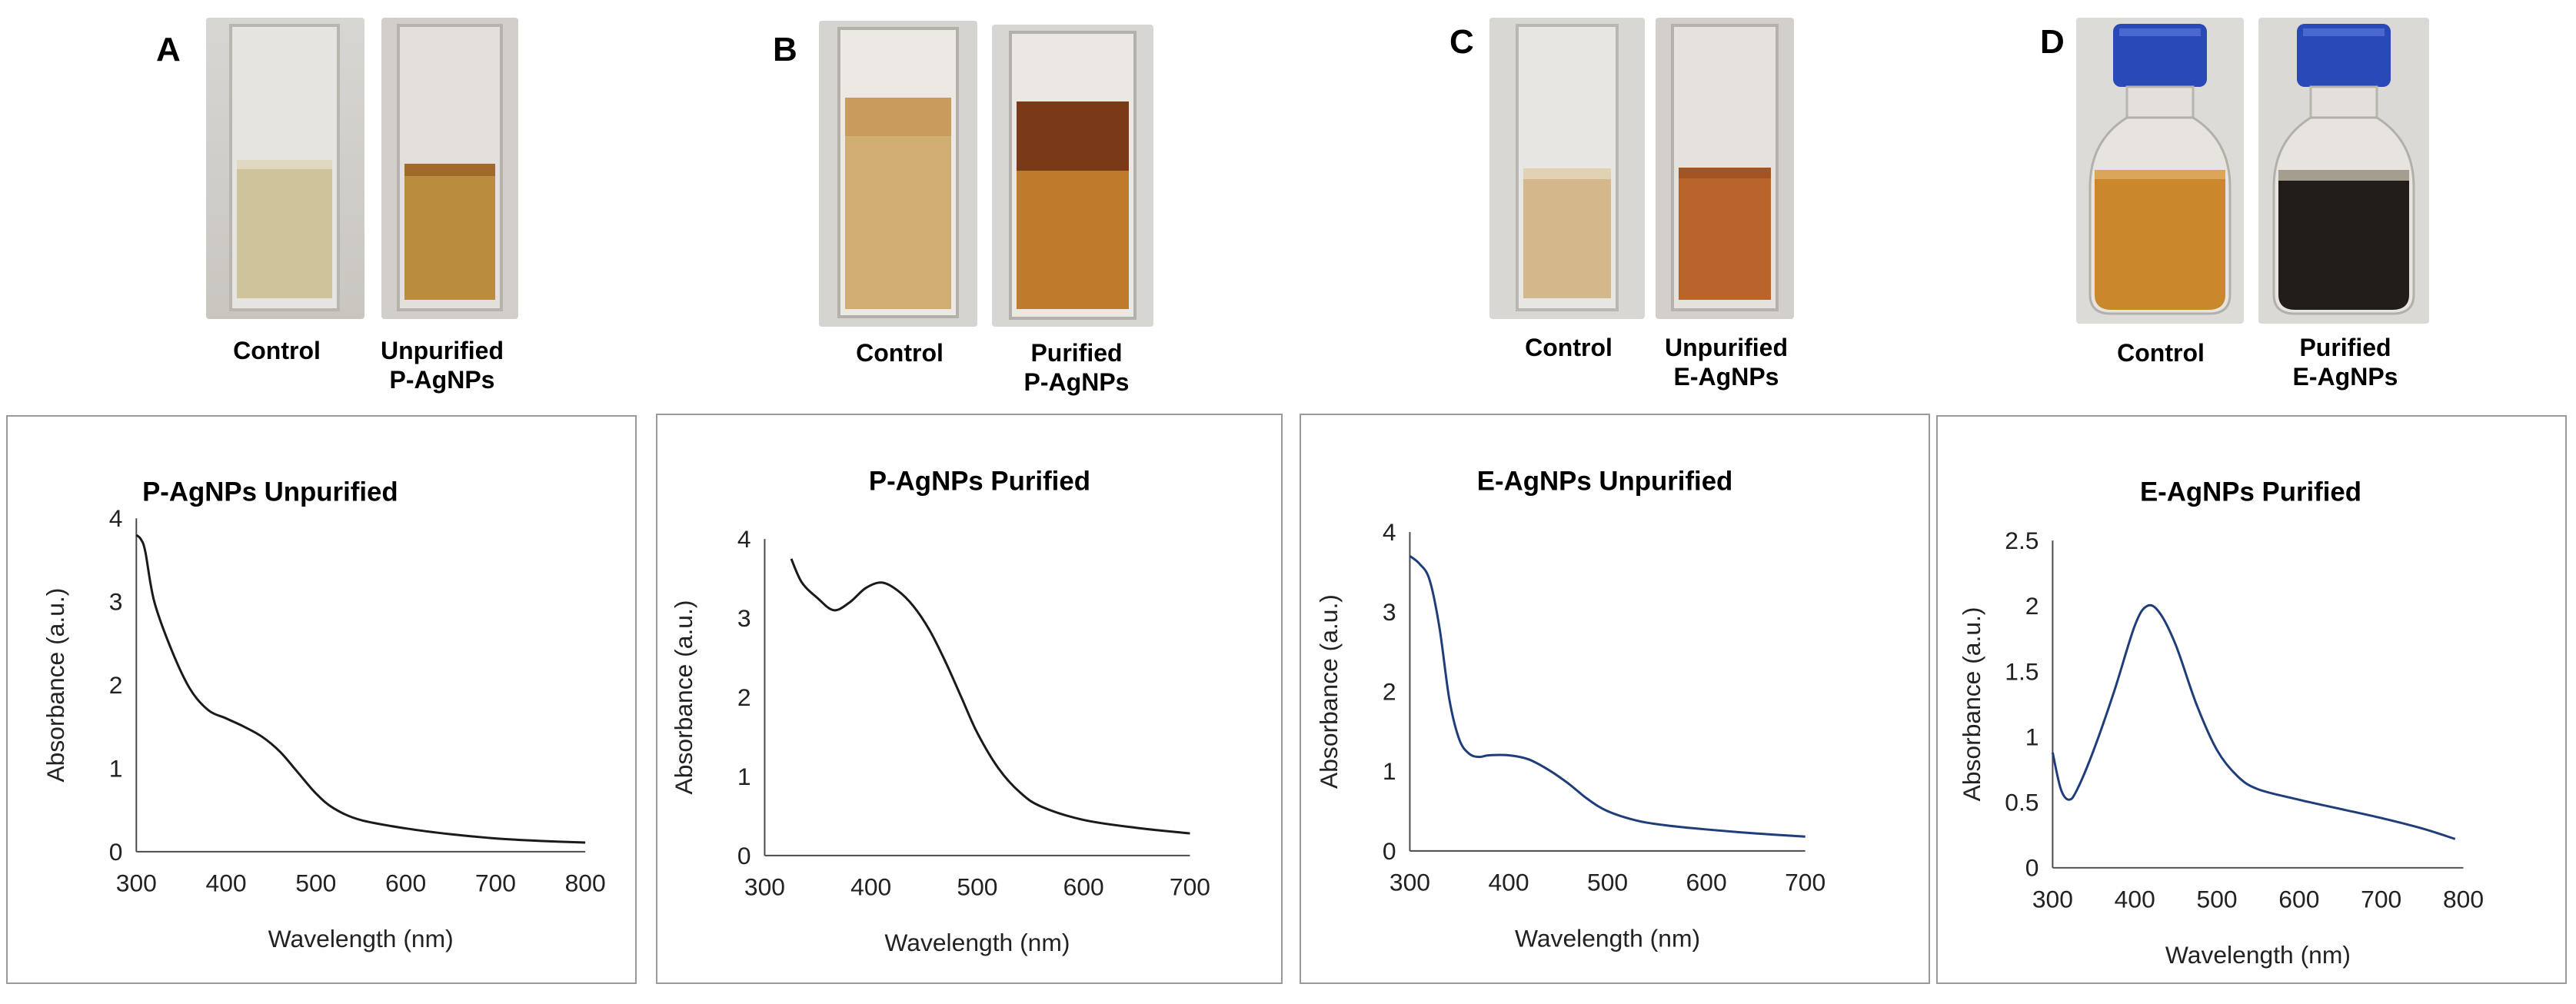 The height and width of the screenshot is (1004, 2576). What do you see at coordinates (2346, 362) in the screenshot?
I see `caption-d-purified: Purified E-AgNPs` at bounding box center [2346, 362].